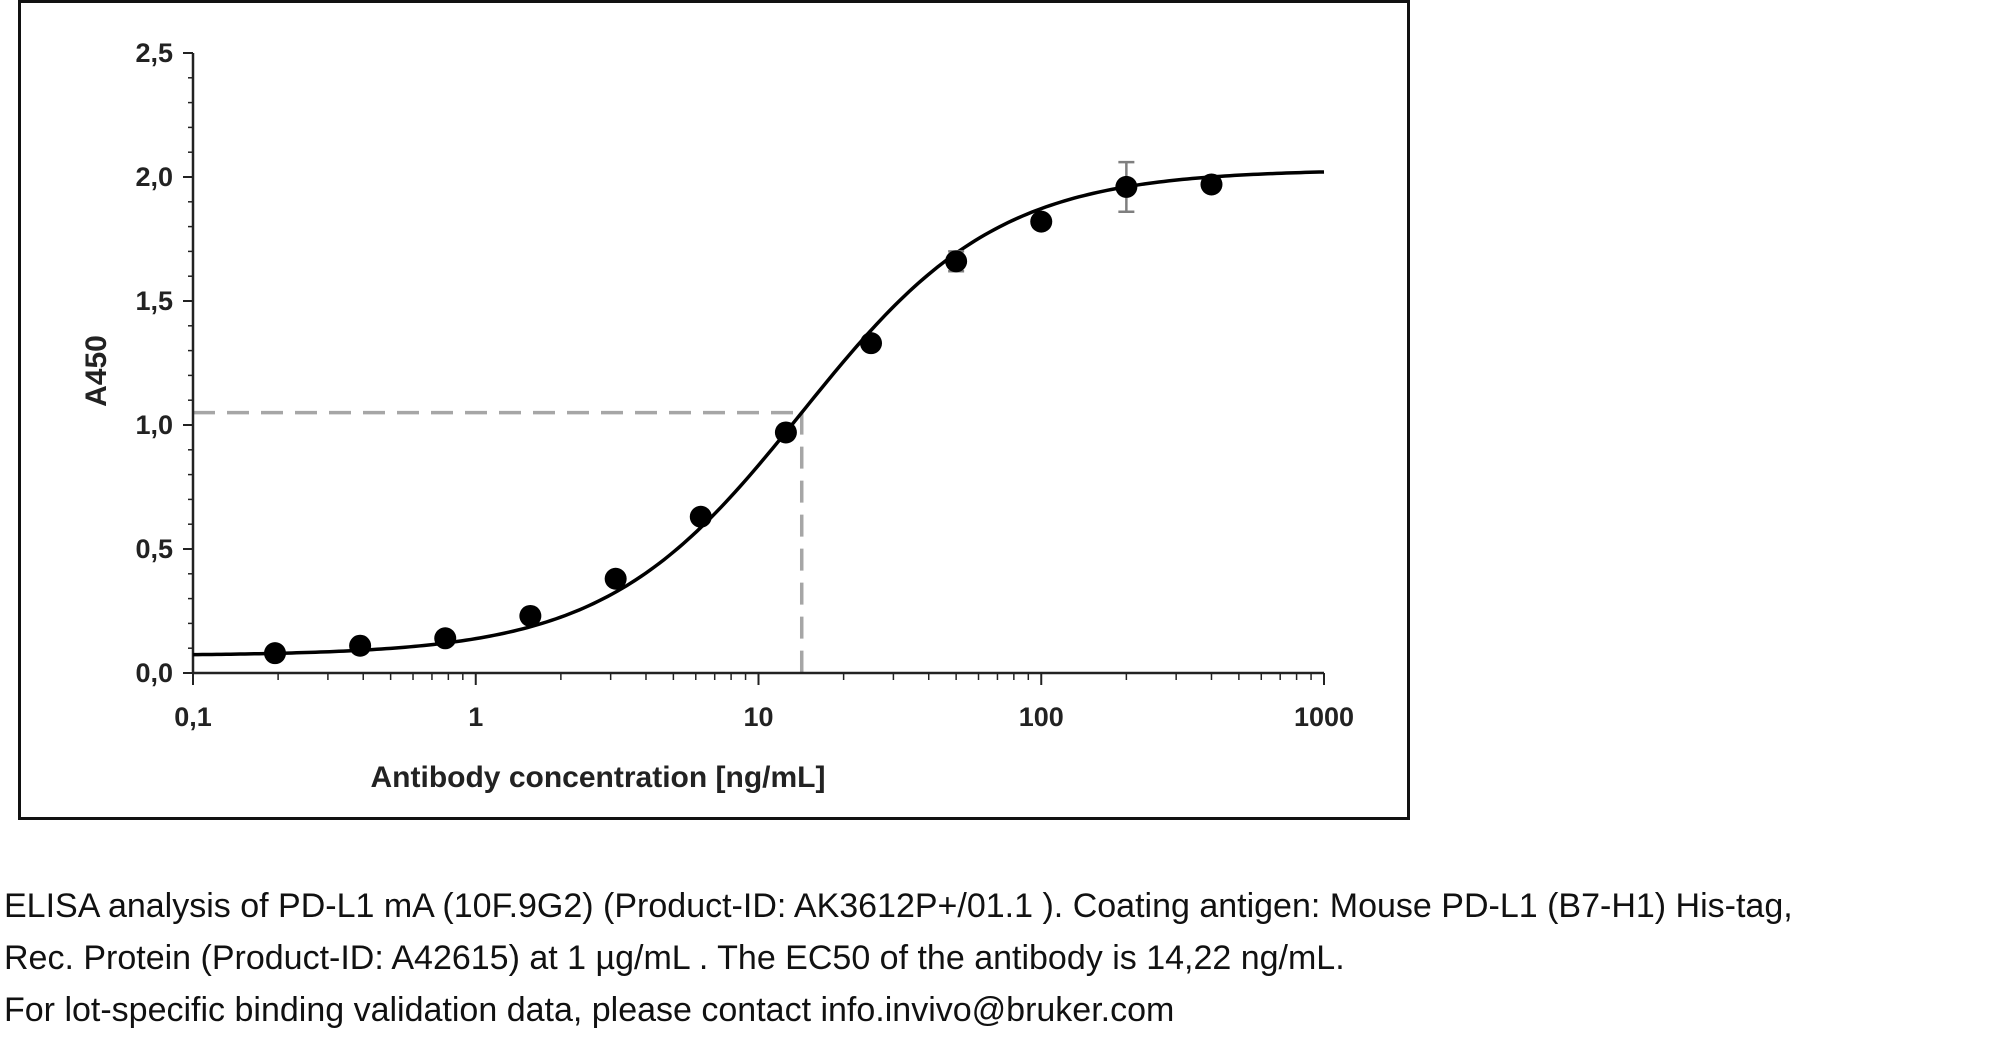  Describe the element at coordinates (758, 717) in the screenshot. I see `x-tick-label: 10` at that location.